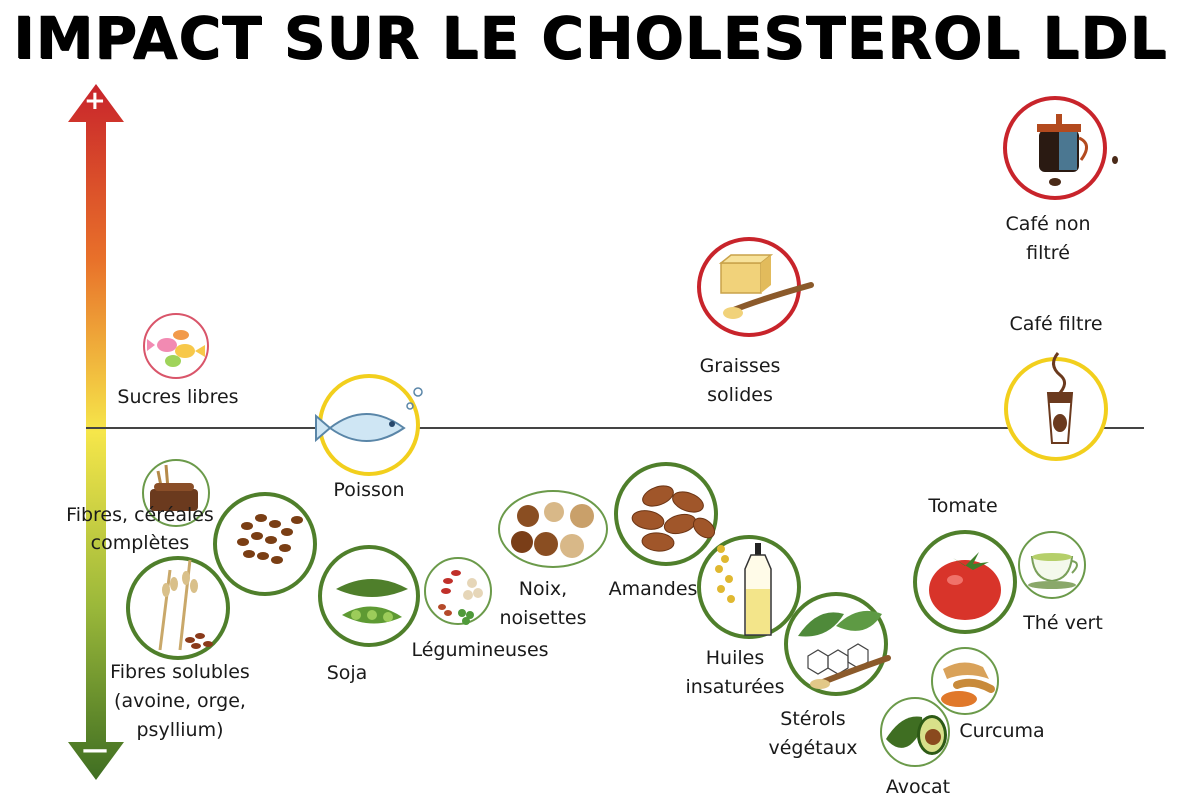 The height and width of the screenshot is (811, 1180). I want to click on label-cafe-filtre: Café filtre, so click(1056, 324).